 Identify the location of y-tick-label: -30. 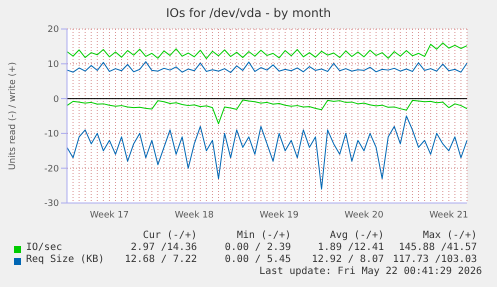
(52, 204).